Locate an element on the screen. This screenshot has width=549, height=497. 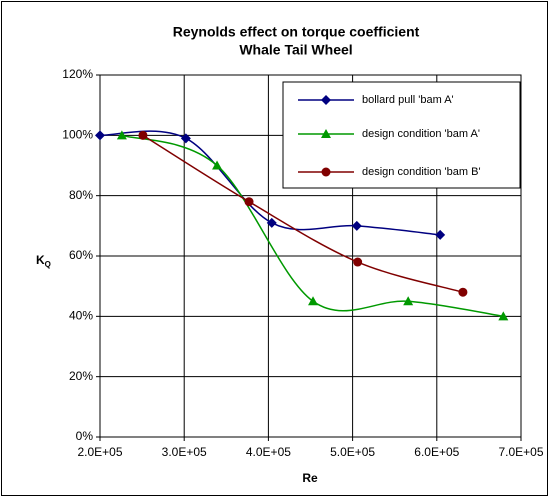
x-tick-label: 3.0E+05 is located at coordinates (184, 452).